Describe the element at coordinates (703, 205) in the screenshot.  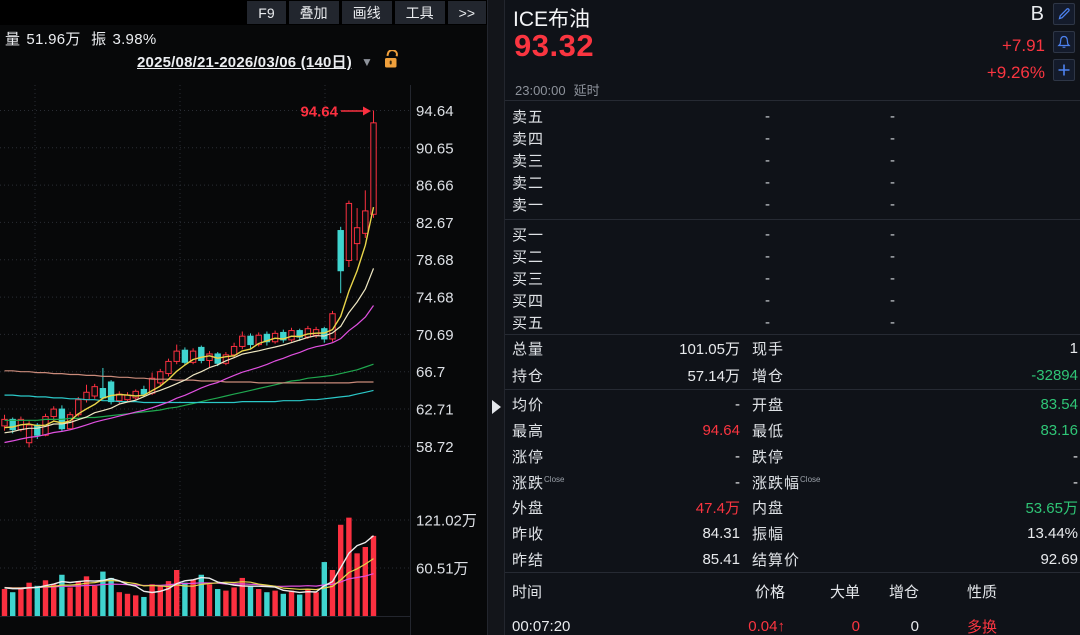
I see `order-book-row: 卖一 - -` at that location.